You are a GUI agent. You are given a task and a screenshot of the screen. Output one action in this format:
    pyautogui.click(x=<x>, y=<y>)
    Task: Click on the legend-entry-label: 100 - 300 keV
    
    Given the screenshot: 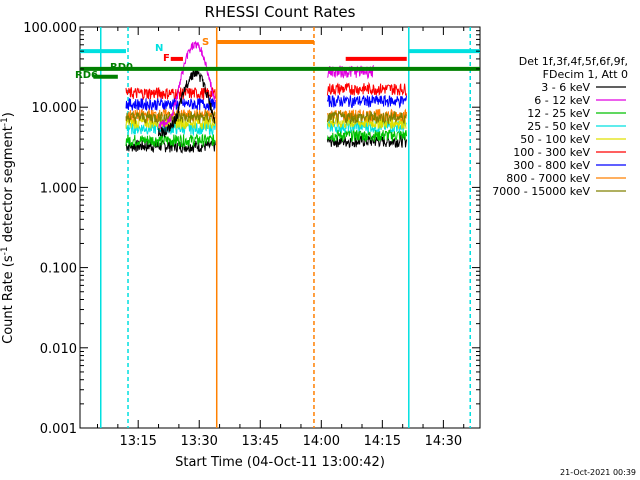 What is the action you would take?
    pyautogui.click(x=551, y=152)
    